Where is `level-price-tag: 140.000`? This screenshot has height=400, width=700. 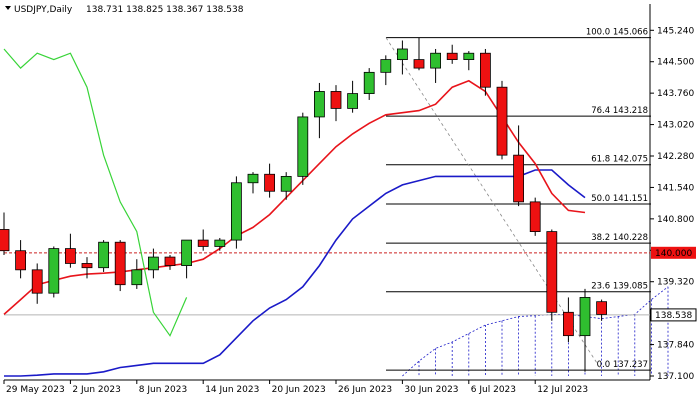
level-price-tag: 140.000 is located at coordinates (673, 252).